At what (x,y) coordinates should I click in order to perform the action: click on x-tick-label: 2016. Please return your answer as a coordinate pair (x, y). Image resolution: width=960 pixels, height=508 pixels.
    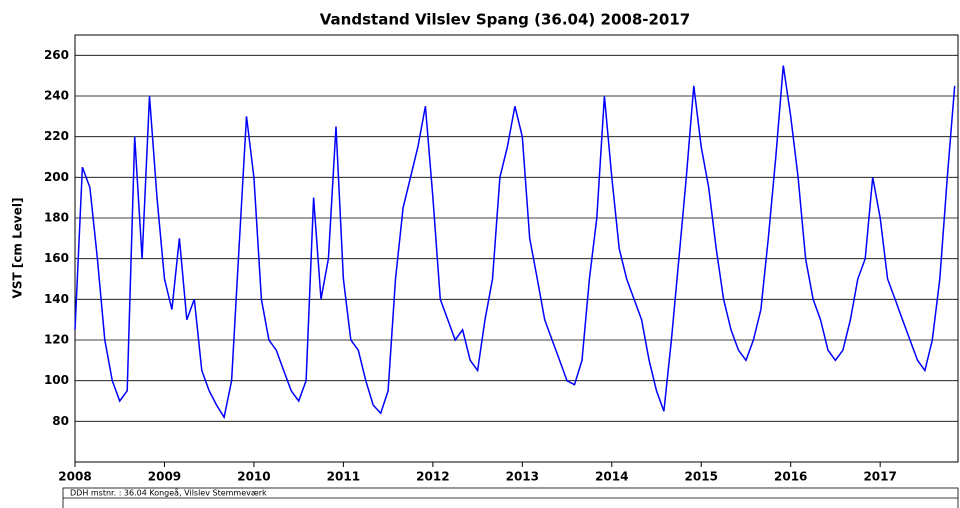
    Looking at the image, I should click on (790, 477).